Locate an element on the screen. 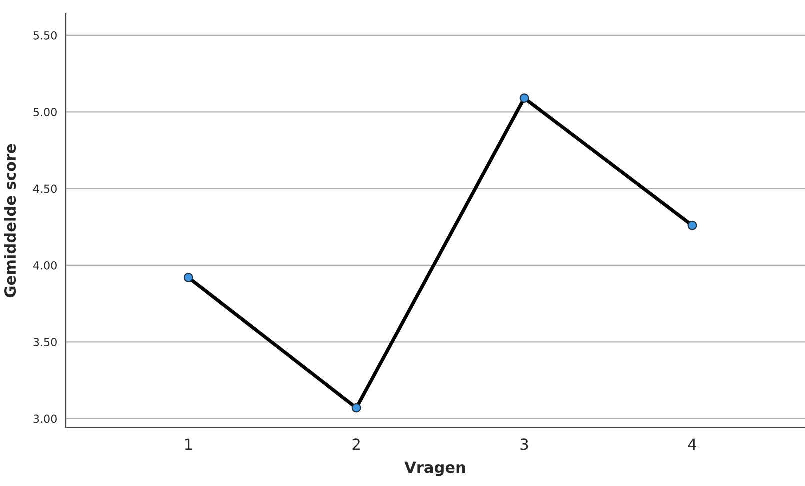 The width and height of the screenshot is (805, 486). y-tick-label: 5.00 is located at coordinates (45, 112).